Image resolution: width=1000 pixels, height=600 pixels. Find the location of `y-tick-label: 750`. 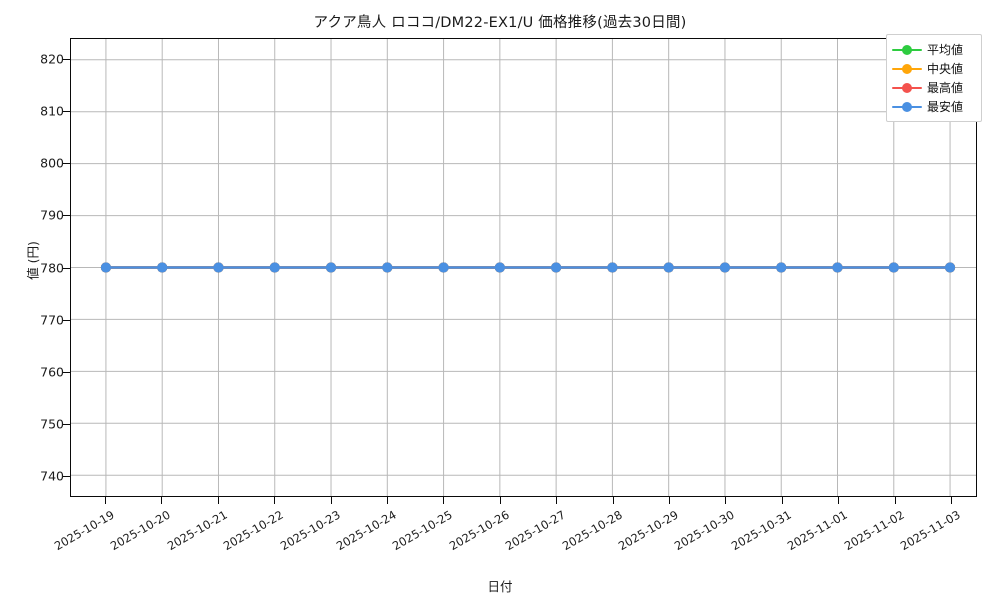

y-tick-label: 750 is located at coordinates (52, 424).